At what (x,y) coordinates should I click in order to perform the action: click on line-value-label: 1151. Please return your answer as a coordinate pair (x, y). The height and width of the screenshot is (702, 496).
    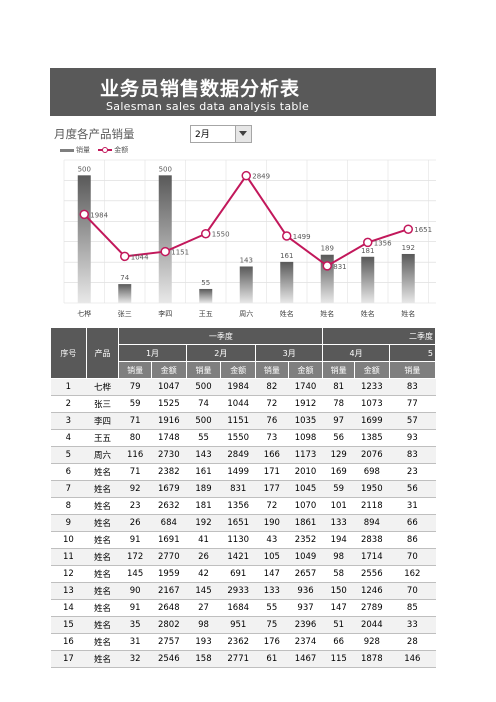
    Looking at the image, I should click on (180, 253).